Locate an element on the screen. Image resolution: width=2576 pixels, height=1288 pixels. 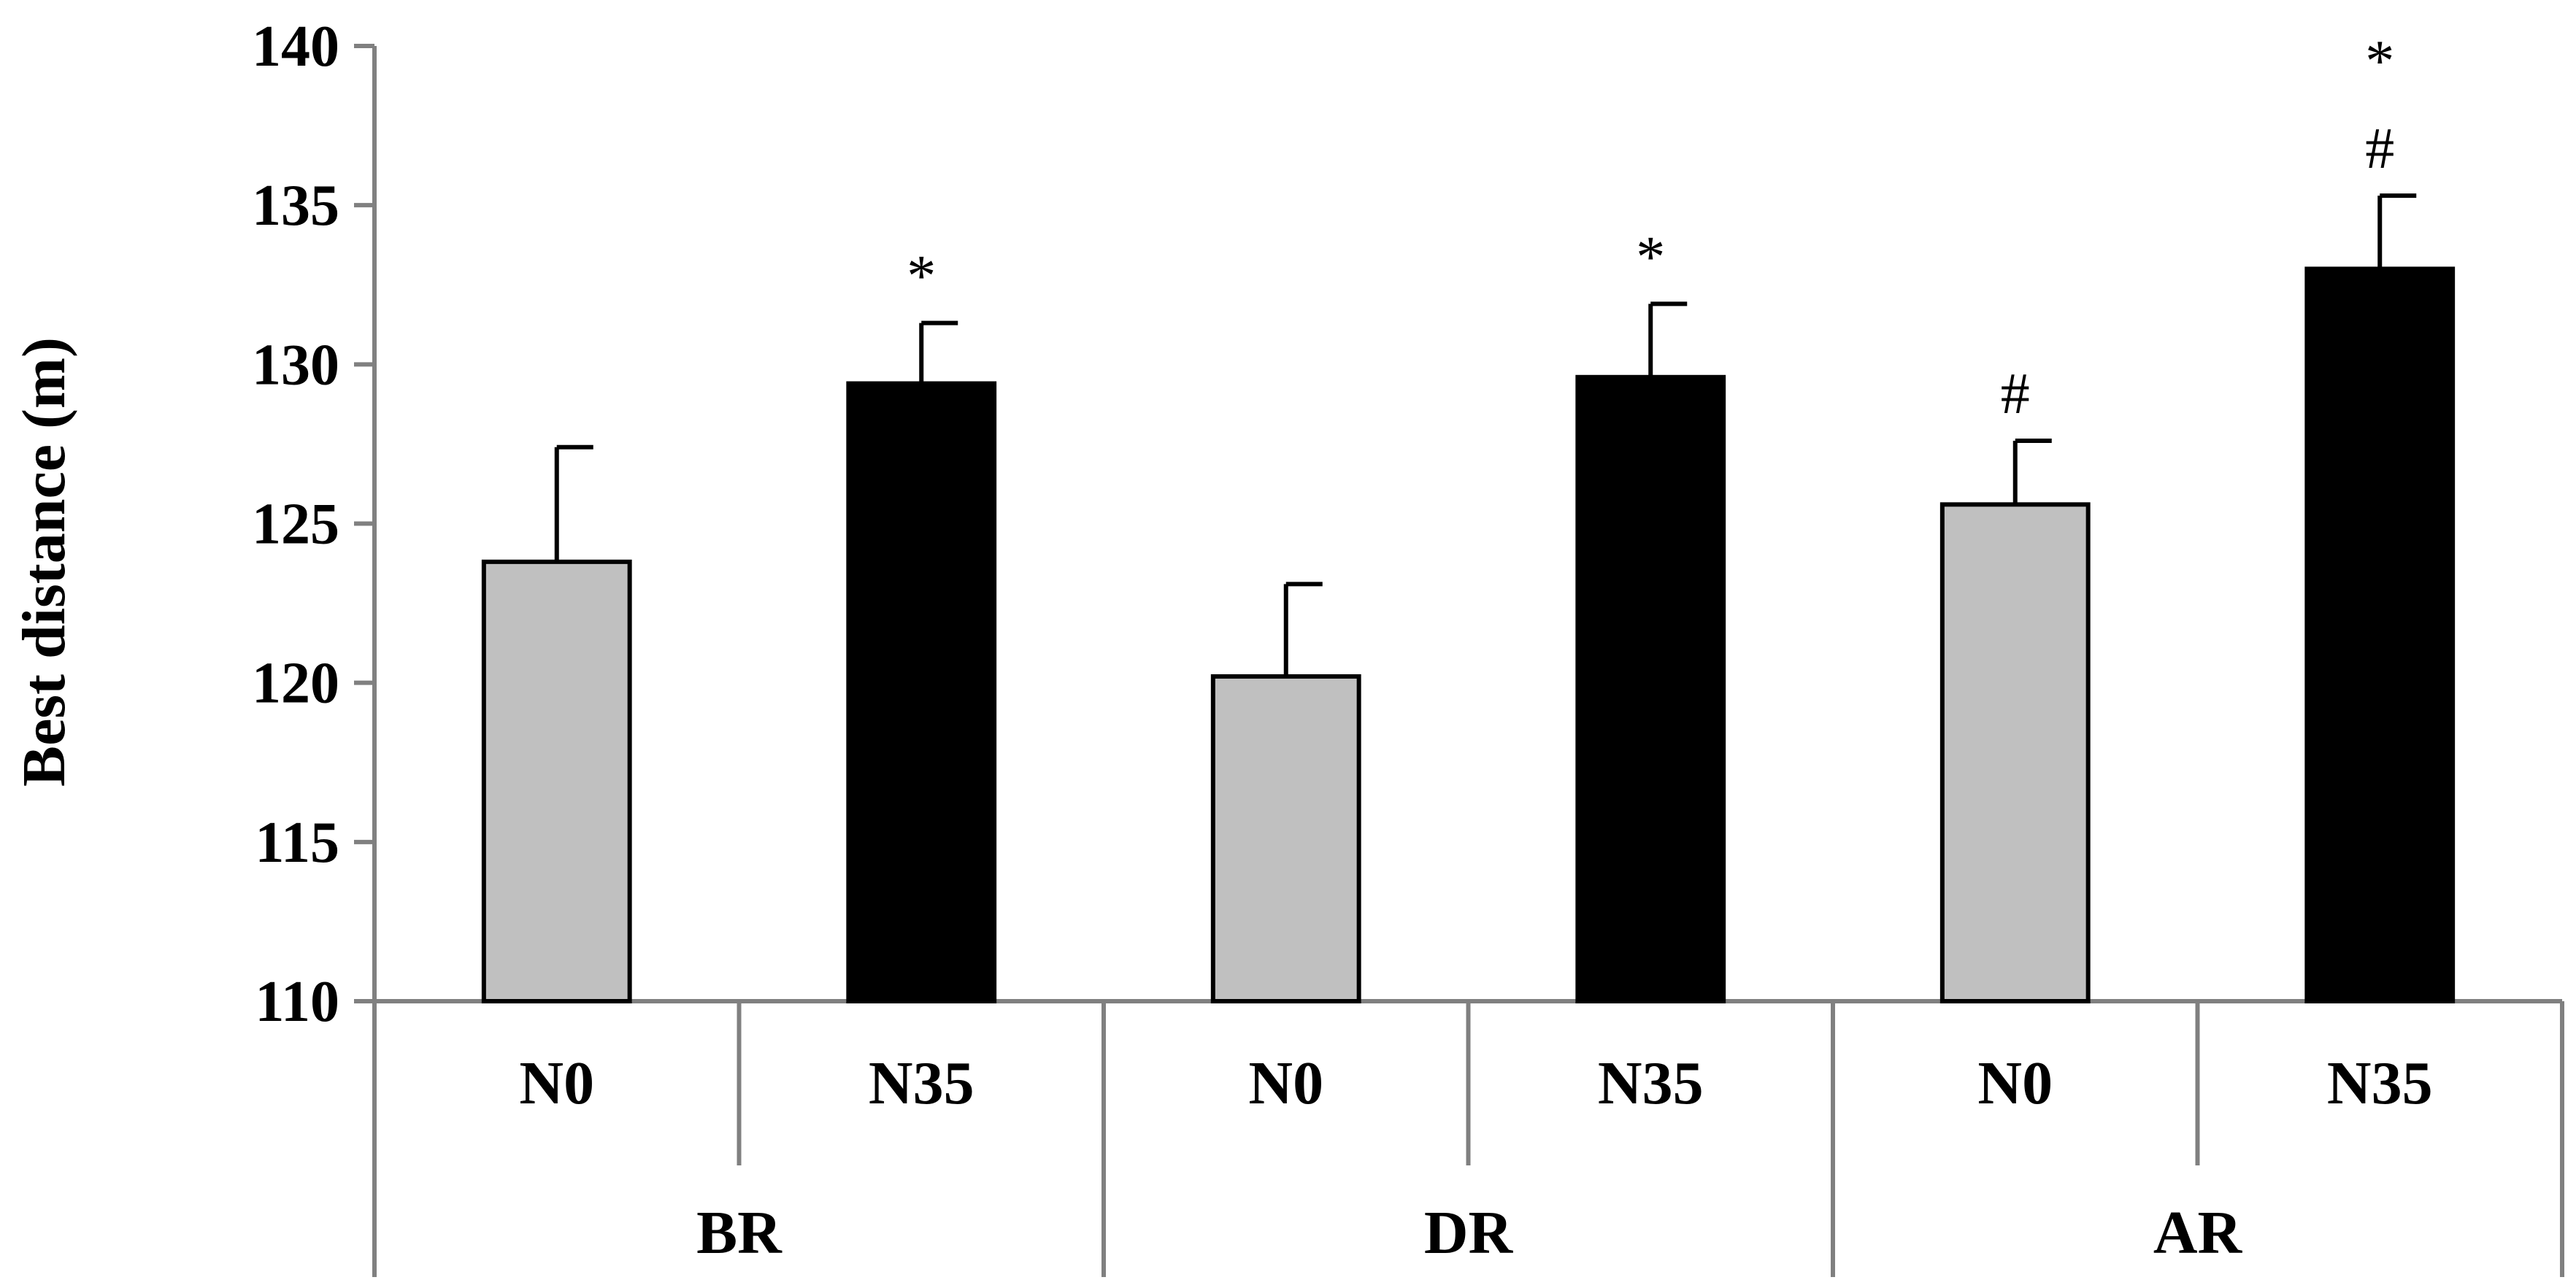
bar-br-n35 is located at coordinates (921, 692).